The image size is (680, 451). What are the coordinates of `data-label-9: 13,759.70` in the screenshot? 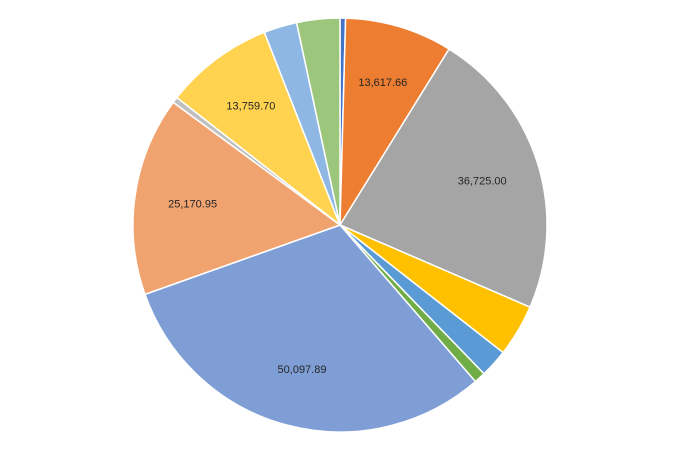 It's located at (250, 107).